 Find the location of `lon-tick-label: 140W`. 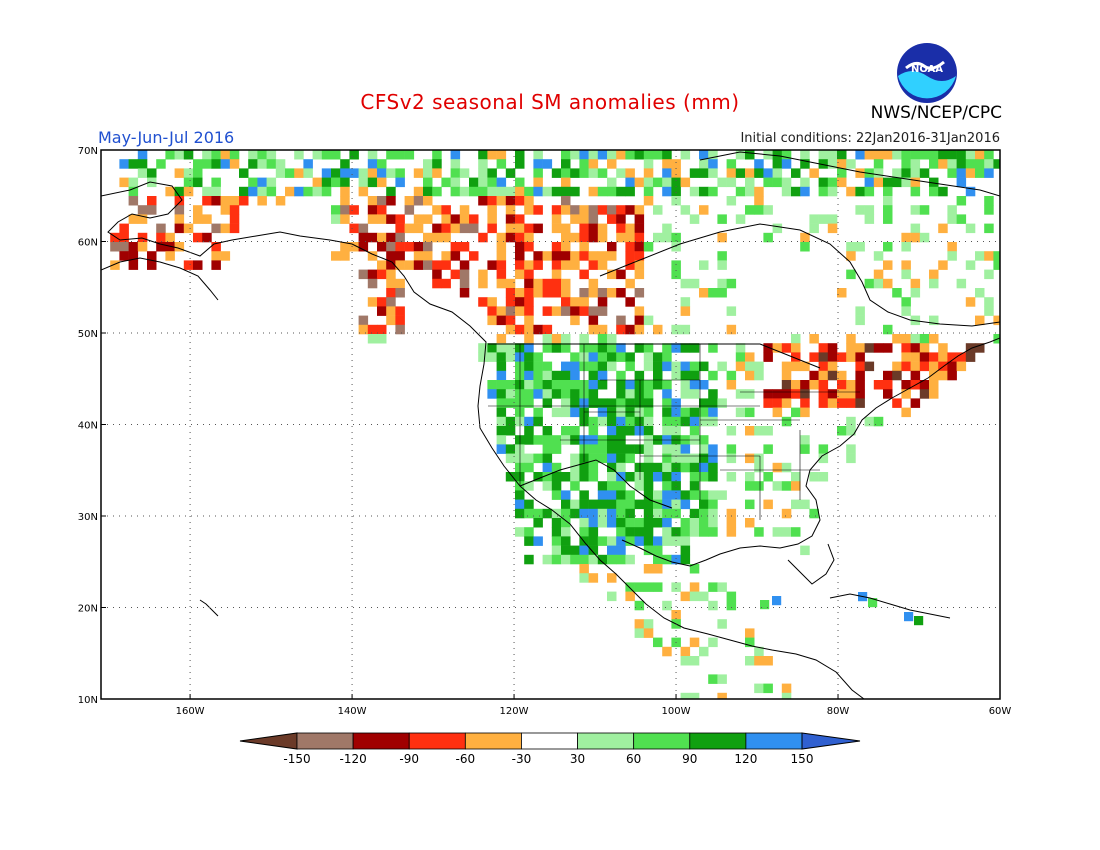

lon-tick-label: 140W is located at coordinates (352, 711).